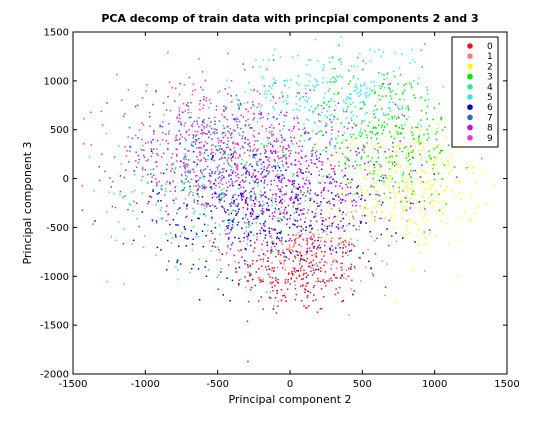 This screenshot has height=424, width=560. Describe the element at coordinates (54, 277) in the screenshot. I see `y-tick-label: -1000` at that location.